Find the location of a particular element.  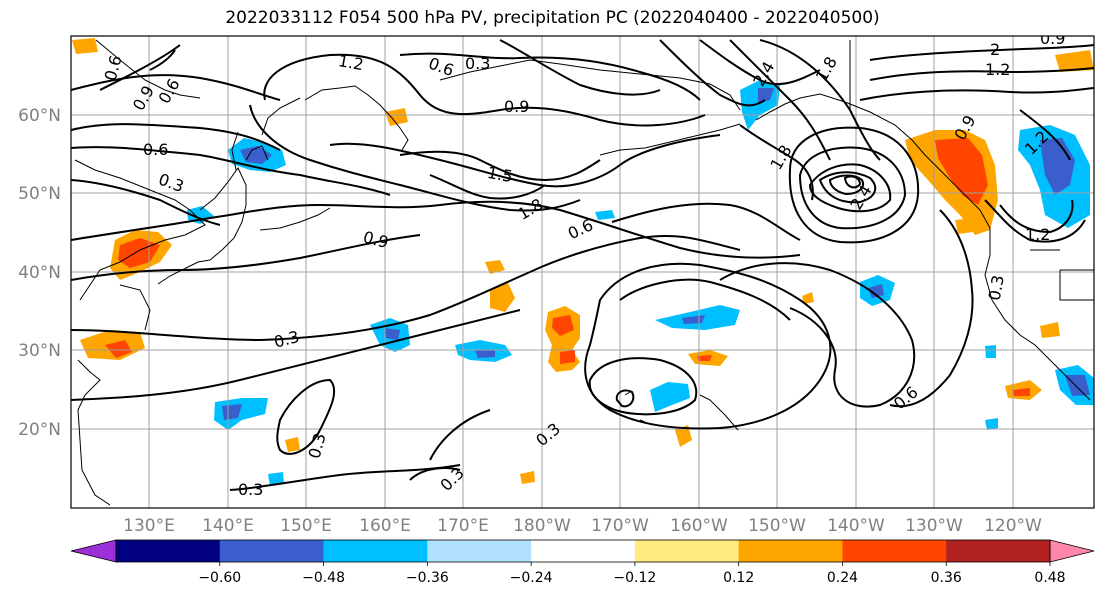

contour-label: 0.6 is located at coordinates (155, 149).